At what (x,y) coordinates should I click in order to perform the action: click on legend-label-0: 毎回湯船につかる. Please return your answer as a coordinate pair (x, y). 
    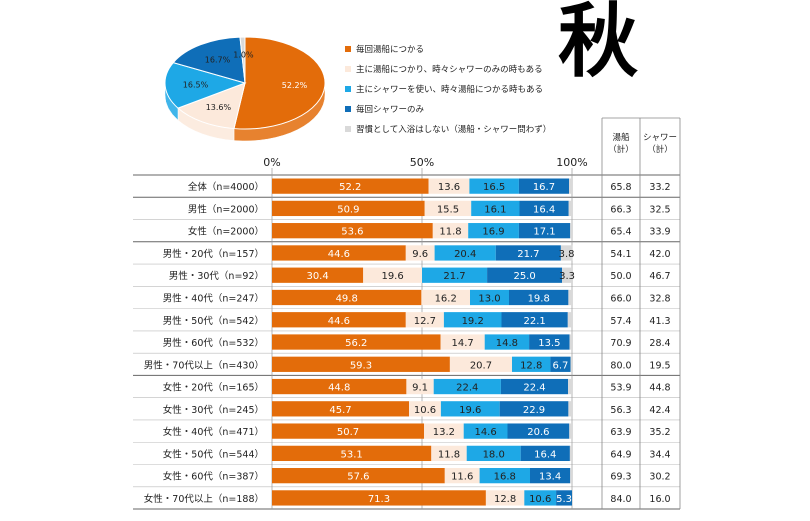
    Looking at the image, I should click on (390, 49).